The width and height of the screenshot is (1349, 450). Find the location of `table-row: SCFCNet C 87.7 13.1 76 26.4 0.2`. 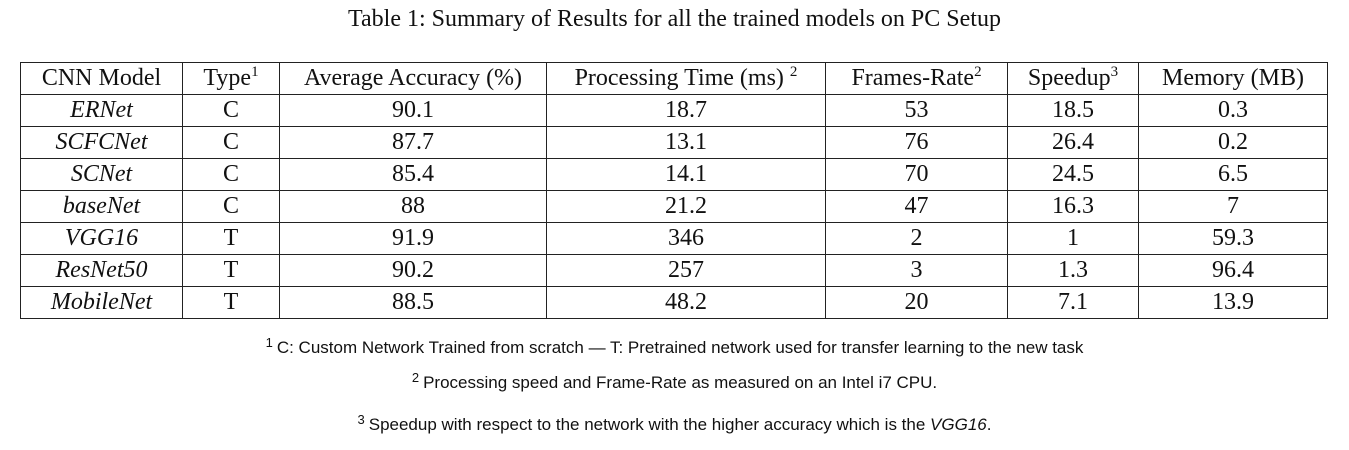

table-row: SCFCNet C 87.7 13.1 76 26.4 0.2 is located at coordinates (674, 142).